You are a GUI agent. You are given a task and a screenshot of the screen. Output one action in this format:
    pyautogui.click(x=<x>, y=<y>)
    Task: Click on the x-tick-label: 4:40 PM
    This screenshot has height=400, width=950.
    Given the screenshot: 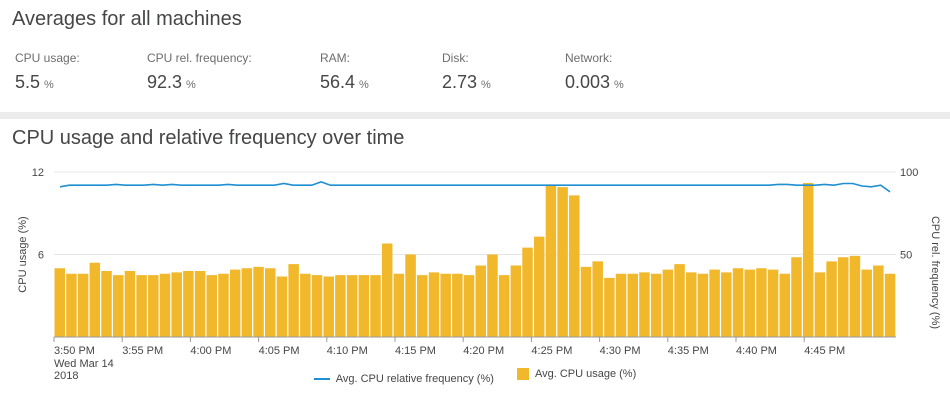 What is the action you would take?
    pyautogui.click(x=756, y=351)
    